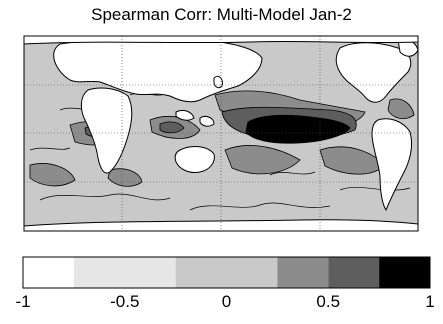 This screenshot has width=443, height=324. I want to click on map-title: Spearman Corr: Multi-Model Jan-2, so click(221, 14).